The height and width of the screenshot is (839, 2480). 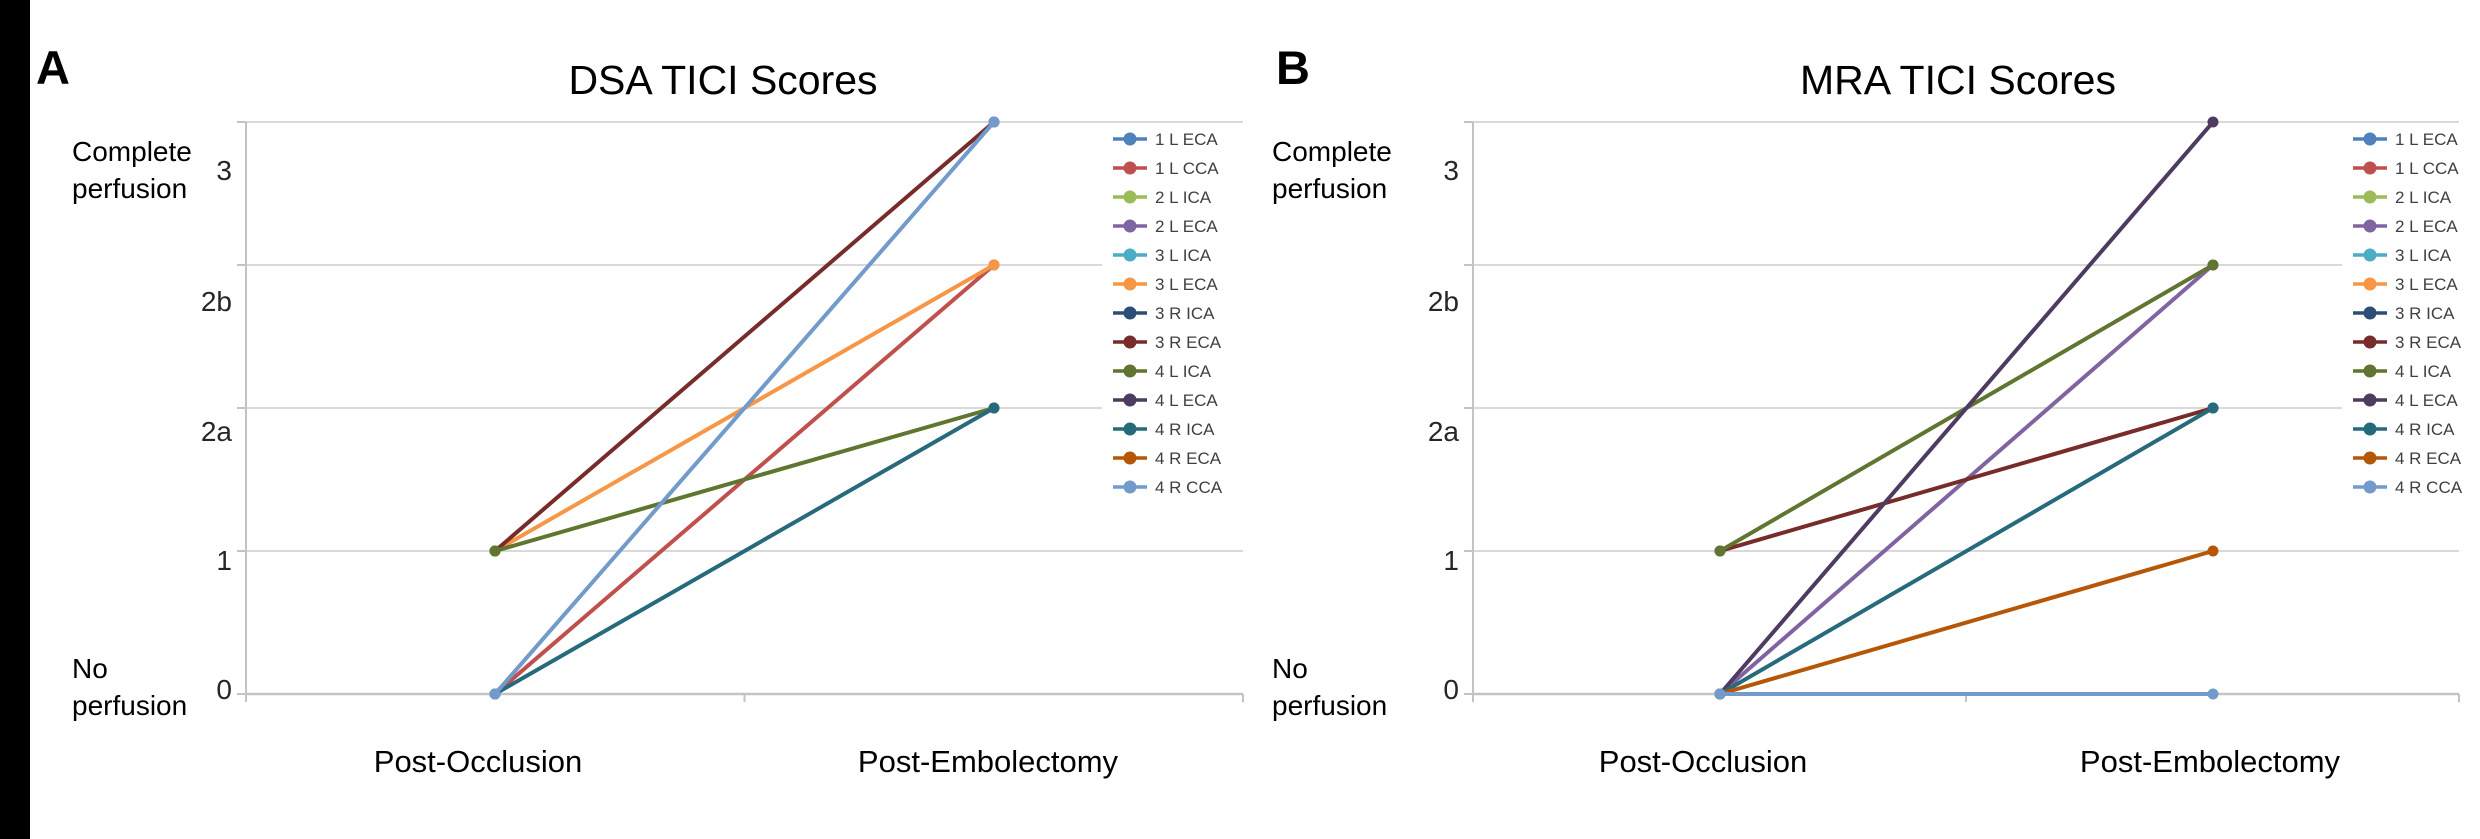 What do you see at coordinates (1130, 255) in the screenshot?
I see `panel-a-legend-marker-dot-3-l-ica` at bounding box center [1130, 255].